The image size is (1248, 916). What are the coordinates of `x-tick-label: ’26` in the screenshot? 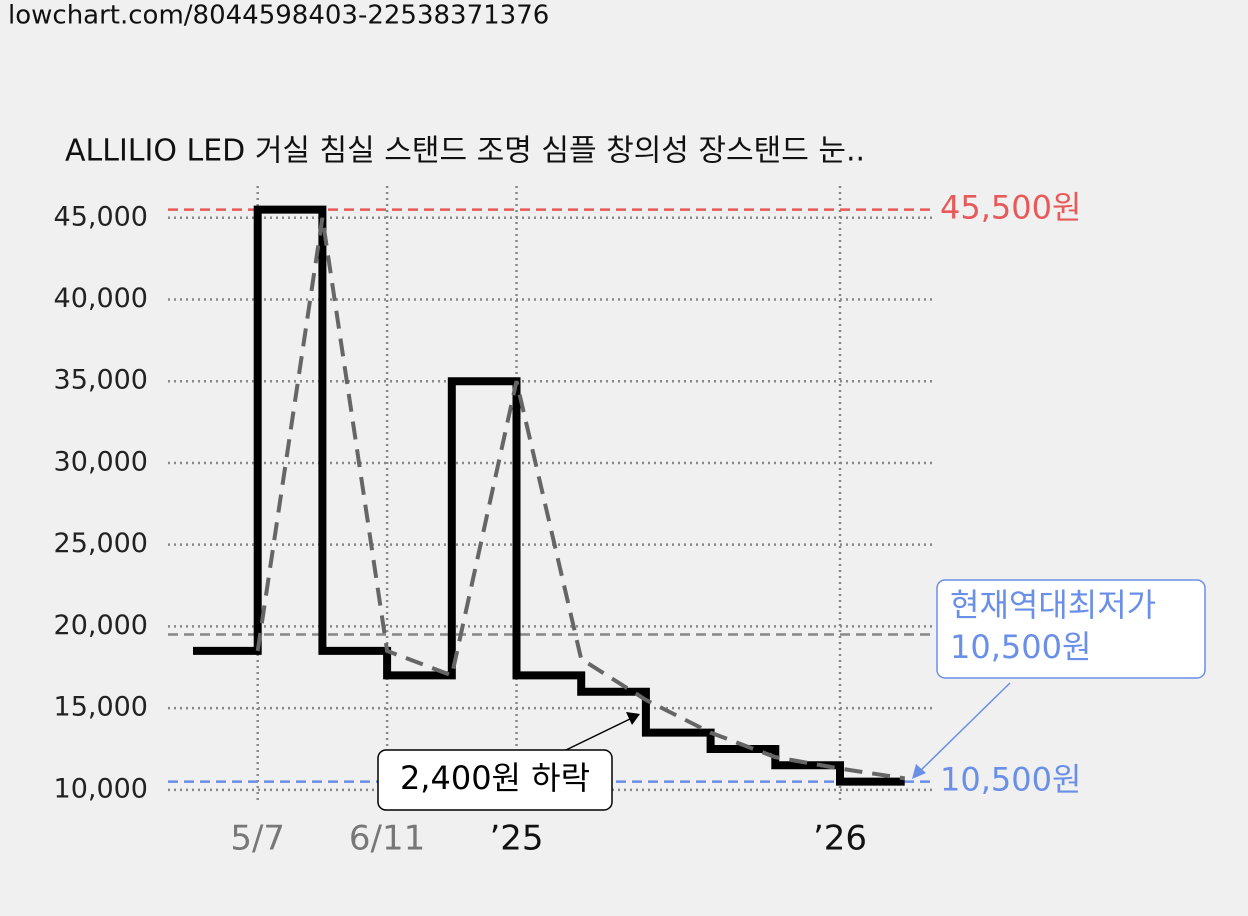 It's located at (840, 839).